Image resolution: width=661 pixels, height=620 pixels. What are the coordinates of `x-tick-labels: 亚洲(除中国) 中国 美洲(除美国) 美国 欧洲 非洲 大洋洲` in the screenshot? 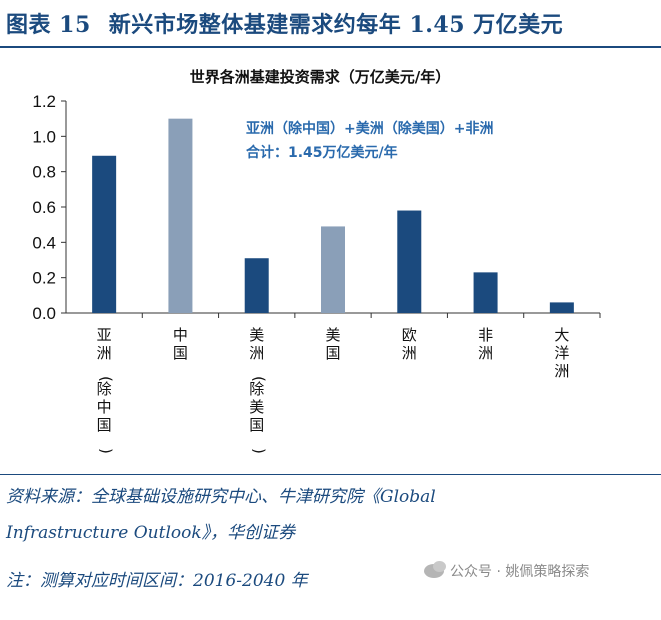 It's located at (333, 390).